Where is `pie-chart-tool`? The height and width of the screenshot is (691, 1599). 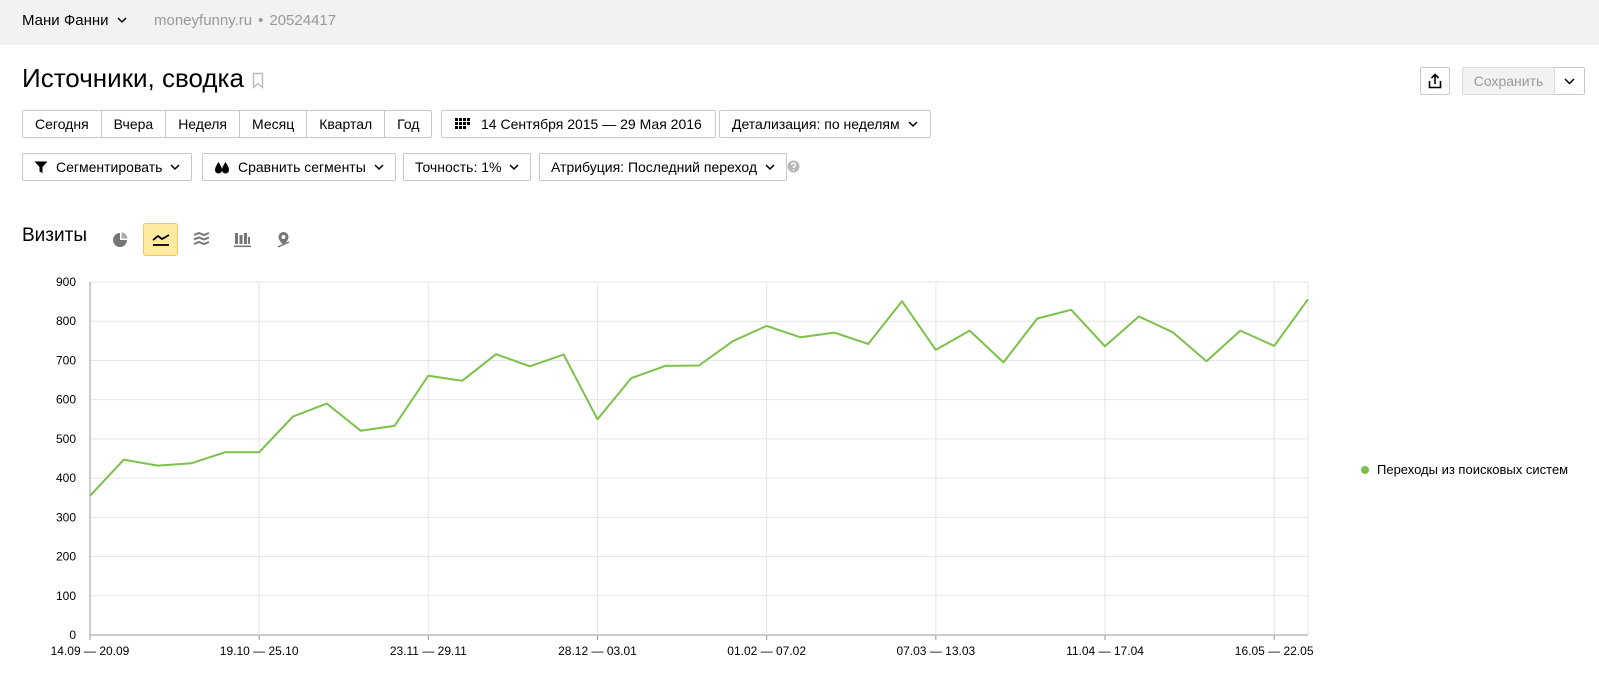 pie-chart-tool is located at coordinates (119, 239).